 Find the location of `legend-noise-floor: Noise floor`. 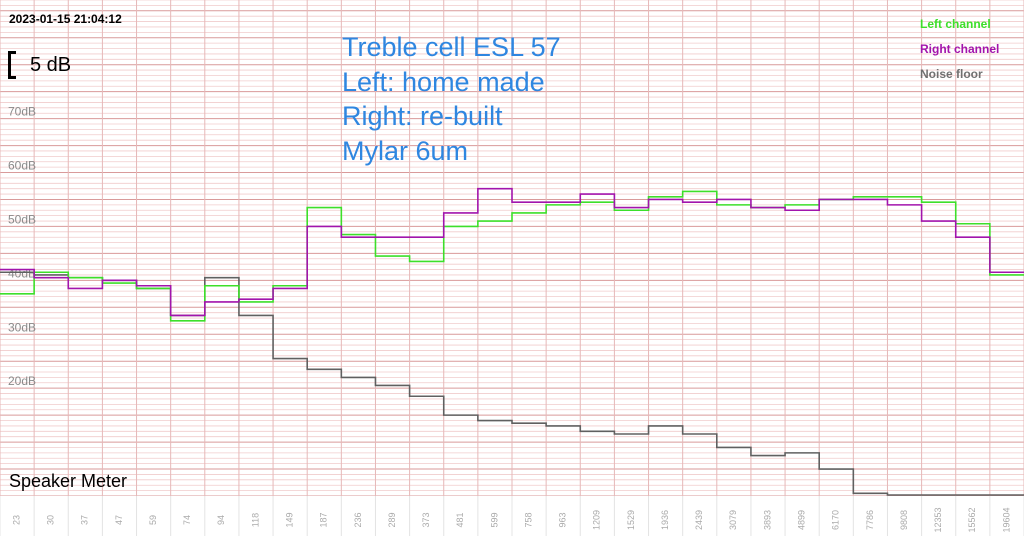

legend-noise-floor: Noise floor is located at coordinates (951, 74).